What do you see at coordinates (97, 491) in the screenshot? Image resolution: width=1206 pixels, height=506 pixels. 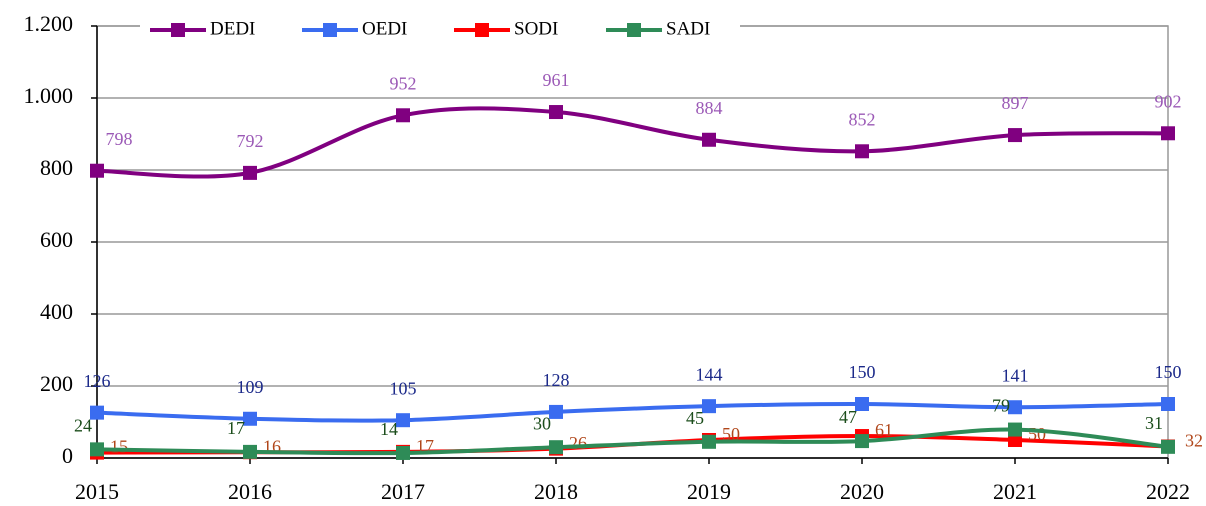 I see `x-tick-label: 2015` at bounding box center [97, 491].